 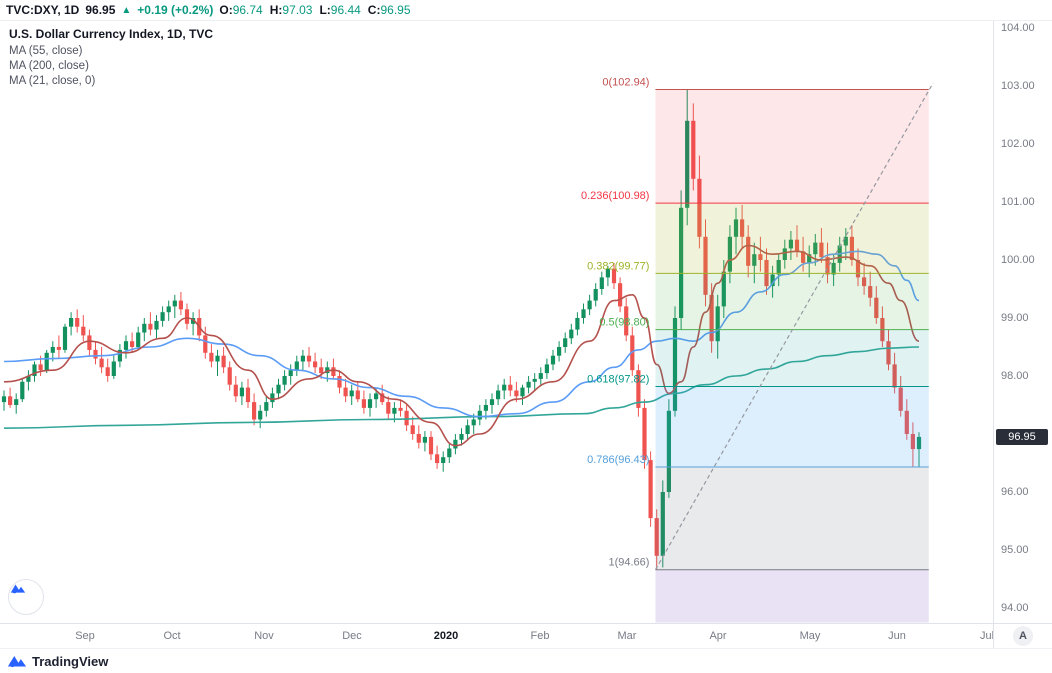 What do you see at coordinates (17, 662) in the screenshot?
I see `tradingview-brand-icon` at bounding box center [17, 662].